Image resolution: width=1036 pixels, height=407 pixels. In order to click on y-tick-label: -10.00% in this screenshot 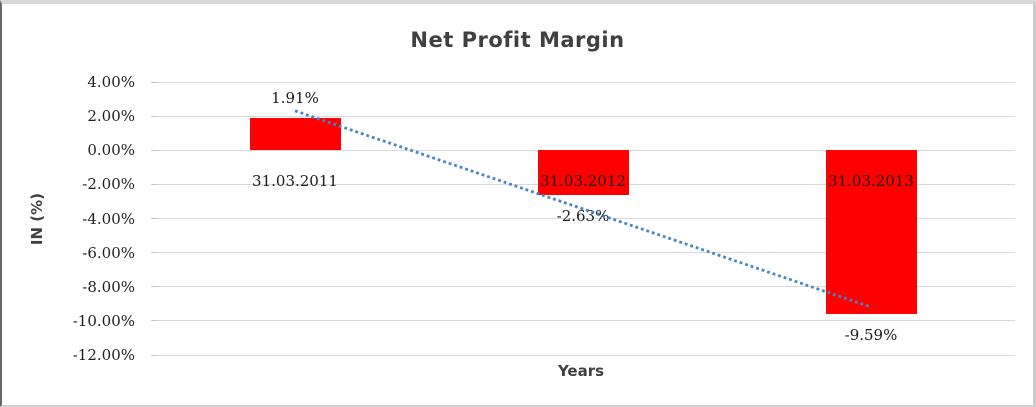, I will do `click(103, 320)`.